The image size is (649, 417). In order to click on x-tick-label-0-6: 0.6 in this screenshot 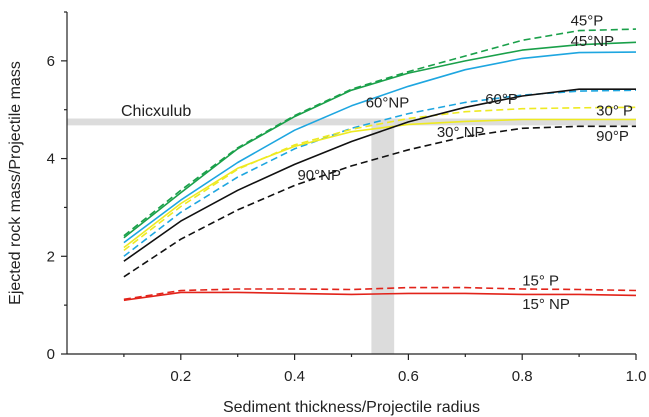, I will do `click(408, 376)`.